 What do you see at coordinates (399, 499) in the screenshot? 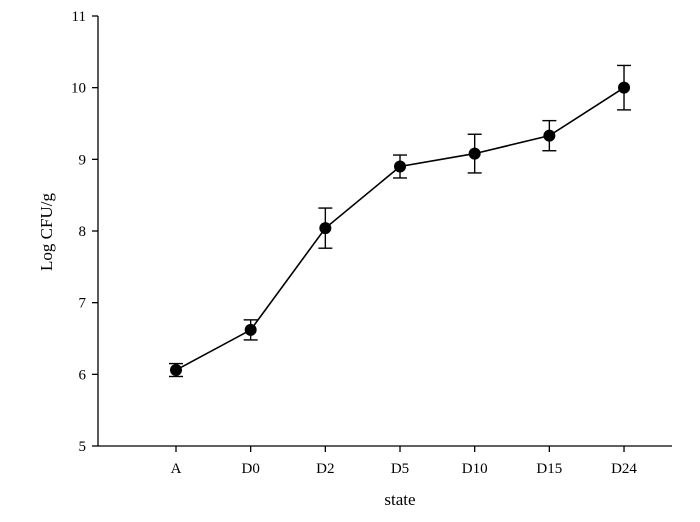
I see `x-axis-title: state` at bounding box center [399, 499].